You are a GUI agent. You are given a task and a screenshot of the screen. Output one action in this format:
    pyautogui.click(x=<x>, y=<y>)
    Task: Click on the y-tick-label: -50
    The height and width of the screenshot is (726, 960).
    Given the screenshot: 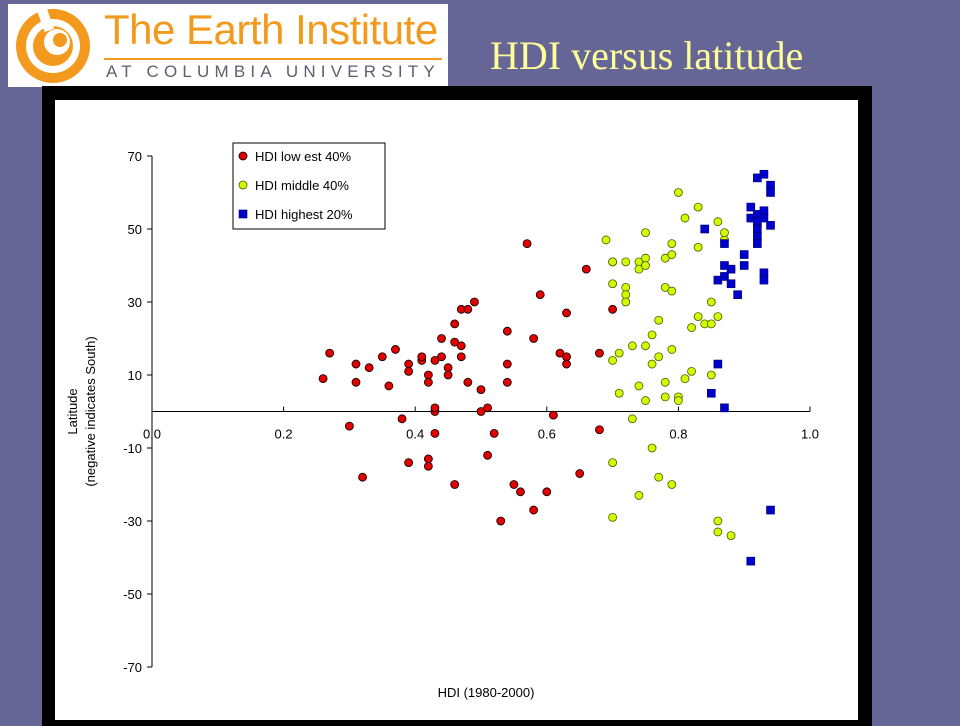 What is the action you would take?
    pyautogui.click(x=132, y=594)
    